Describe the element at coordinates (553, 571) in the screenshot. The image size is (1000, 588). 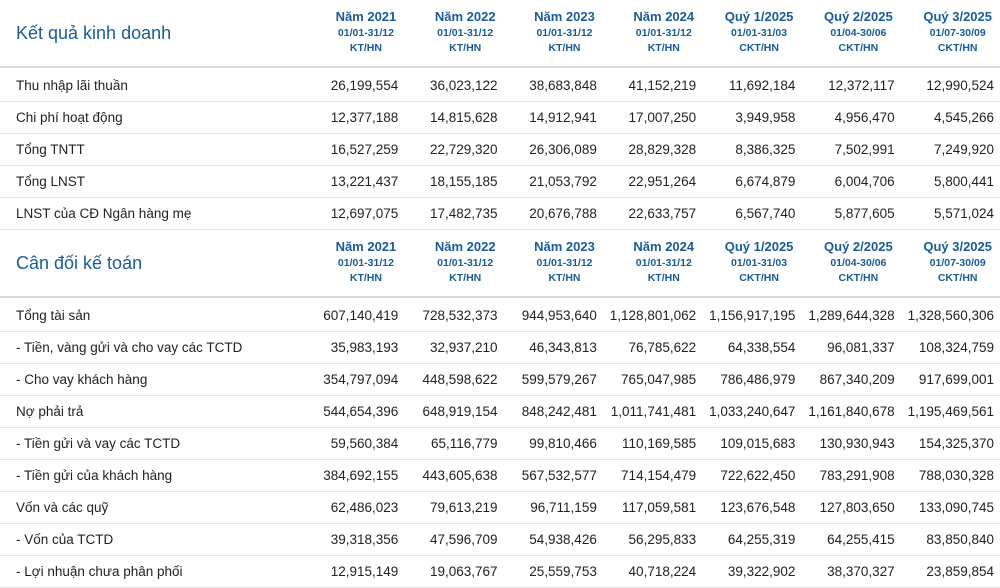
I see `cell-value: 25,559,753` at that location.